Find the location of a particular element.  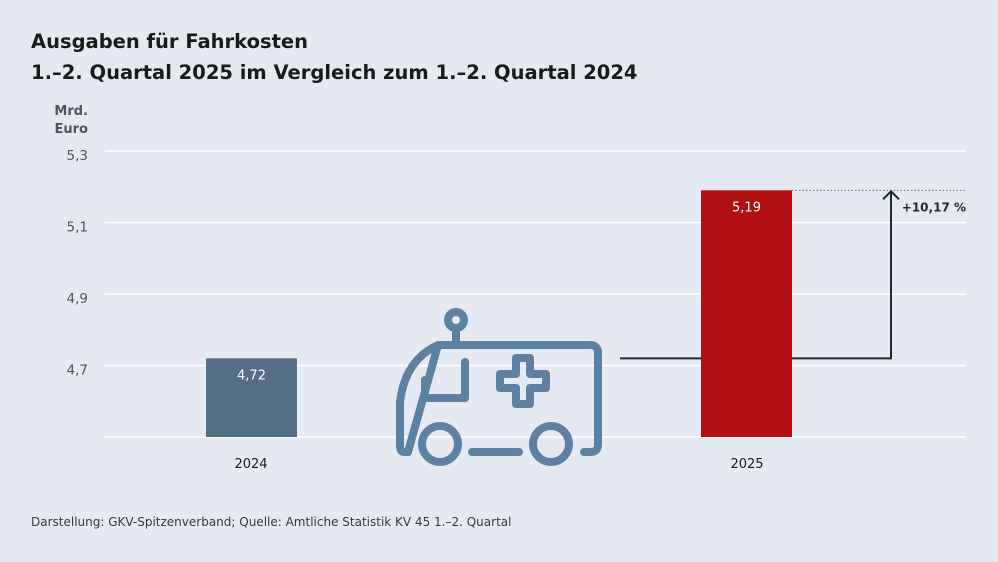

y-tick-label: 4,7 is located at coordinates (77, 371).